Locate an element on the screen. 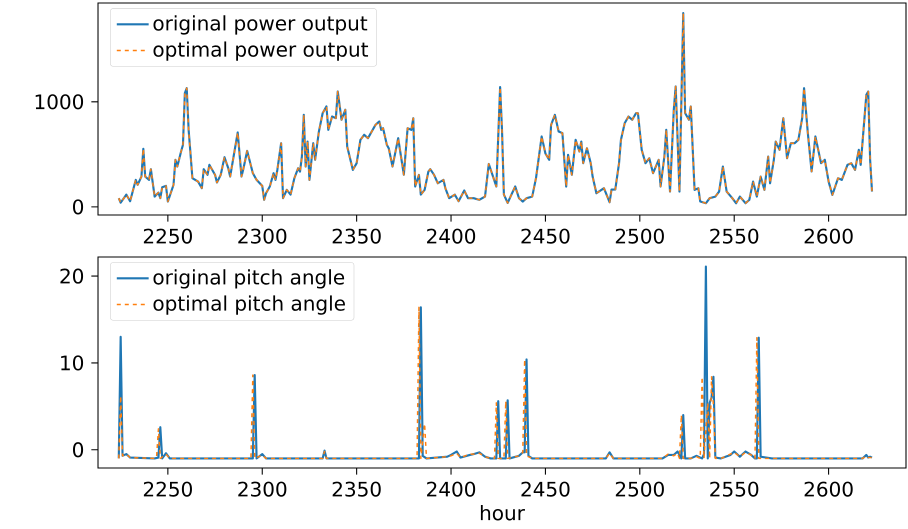  y-tick-label: 10 is located at coordinates (72, 362).